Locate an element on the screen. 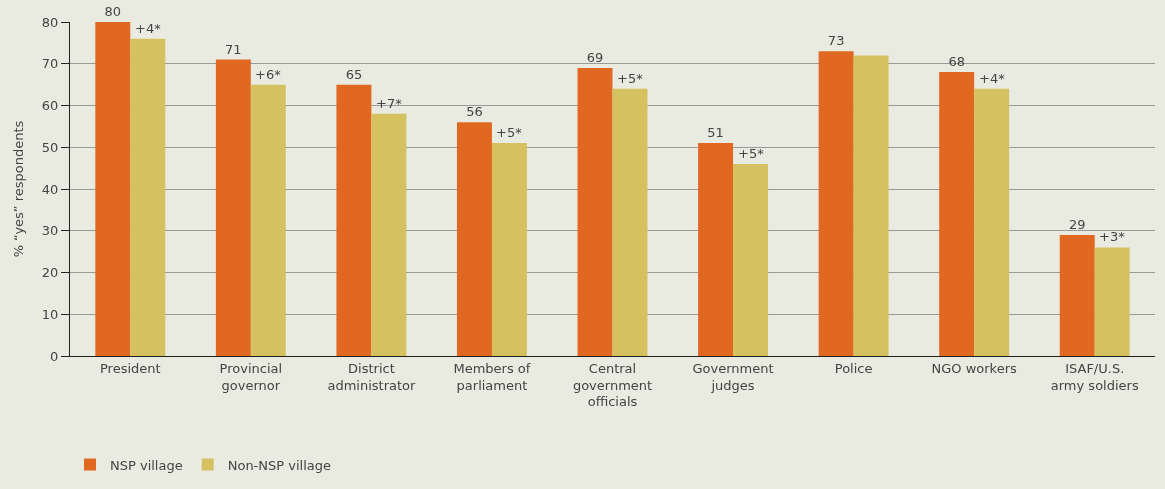 This screenshot has width=1165, height=489. annotation: +6* is located at coordinates (268, 74).